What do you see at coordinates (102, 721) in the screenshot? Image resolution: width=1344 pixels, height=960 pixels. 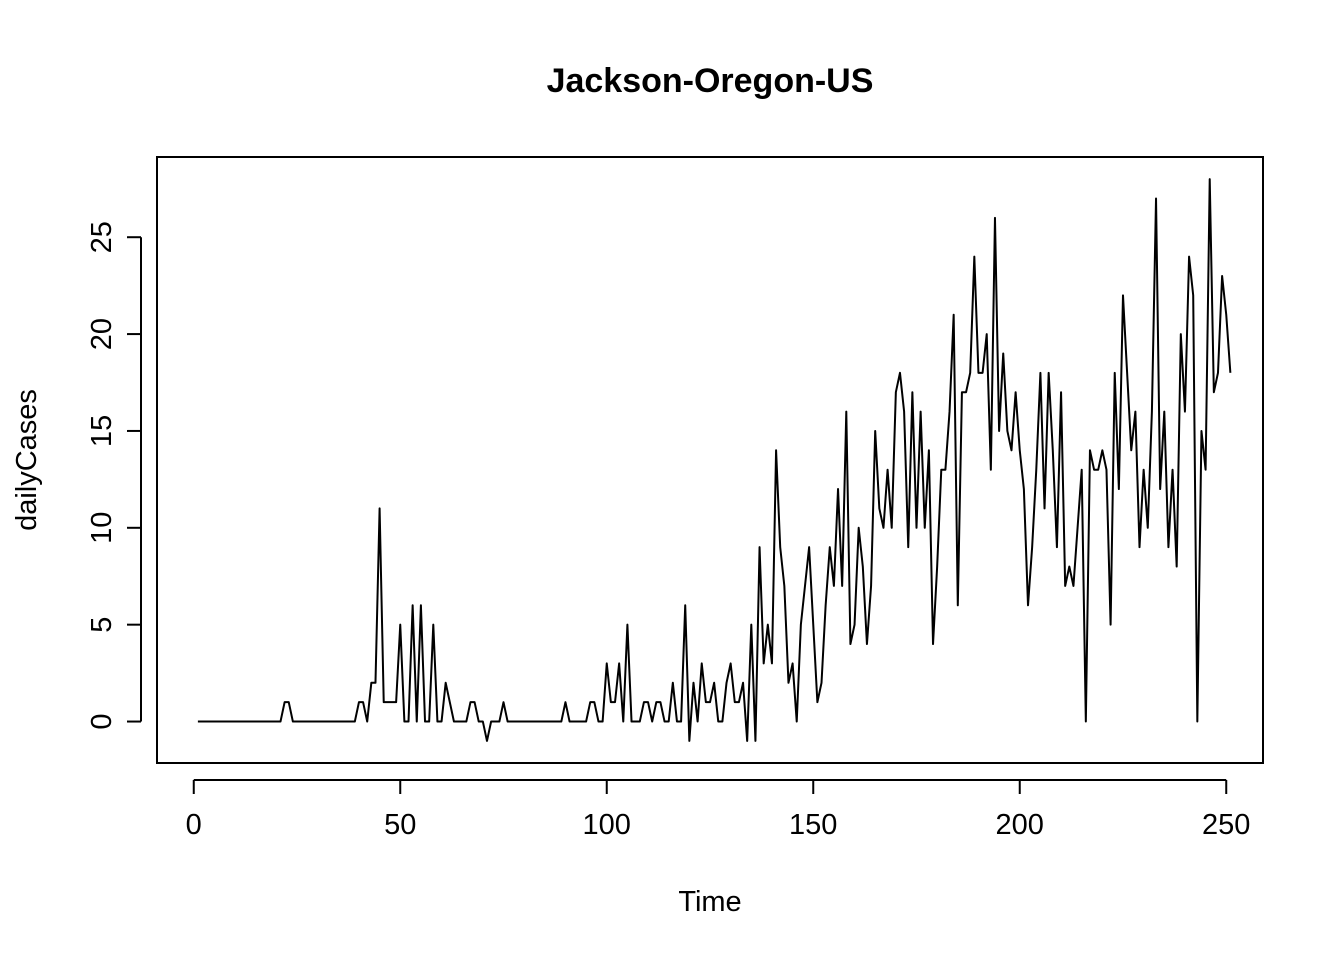 I see `y-tick-label: 0` at bounding box center [102, 721].